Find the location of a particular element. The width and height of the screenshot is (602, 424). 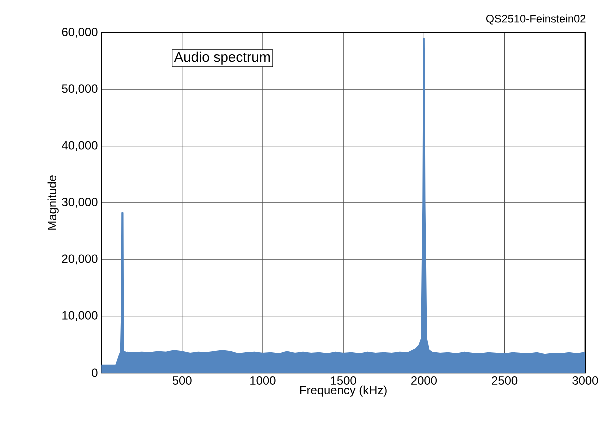

y-tick-label: 10,000 is located at coordinates (80, 316).